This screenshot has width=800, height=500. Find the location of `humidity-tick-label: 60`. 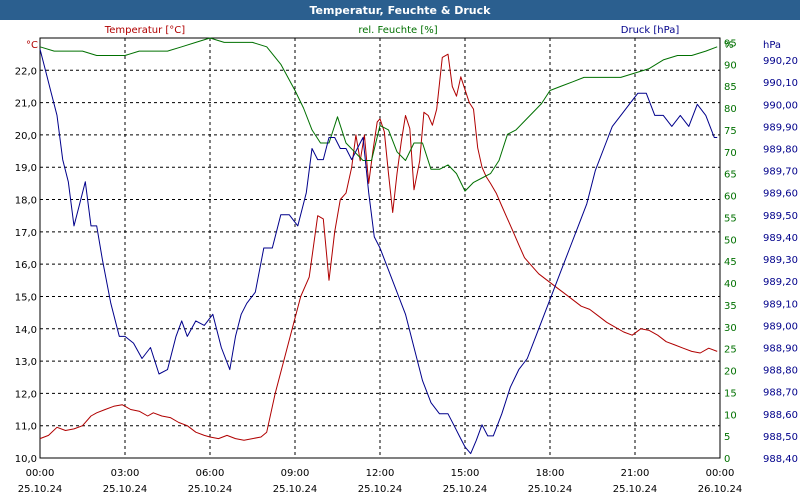

humidity-tick-label: 60 is located at coordinates (730, 197).